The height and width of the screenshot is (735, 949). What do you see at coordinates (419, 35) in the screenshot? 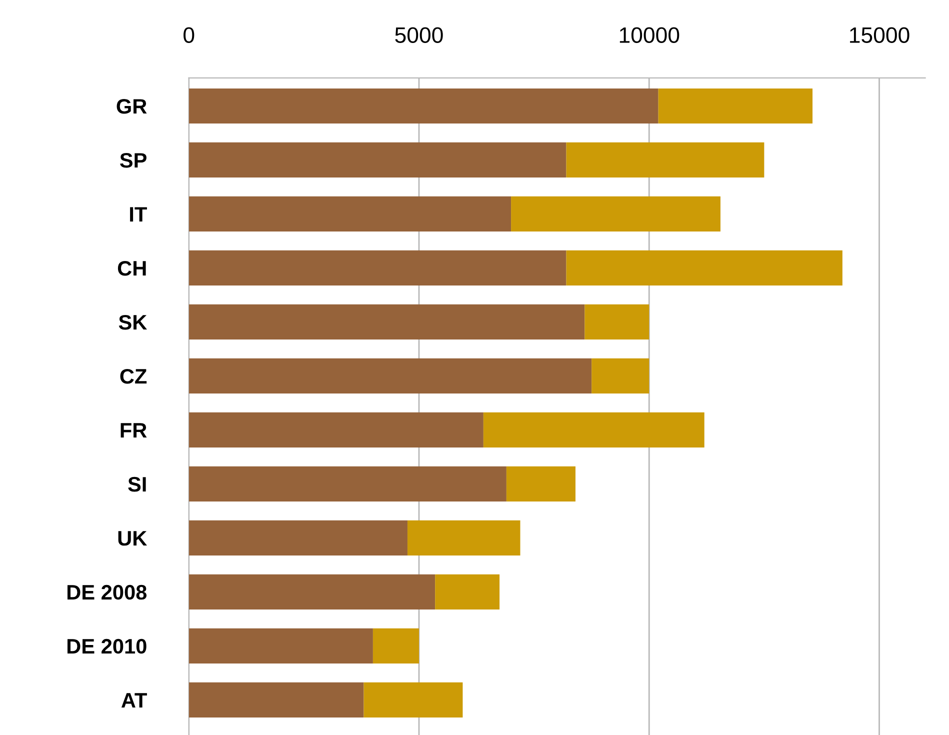
I see `x-tick-label: 5000` at bounding box center [419, 35].